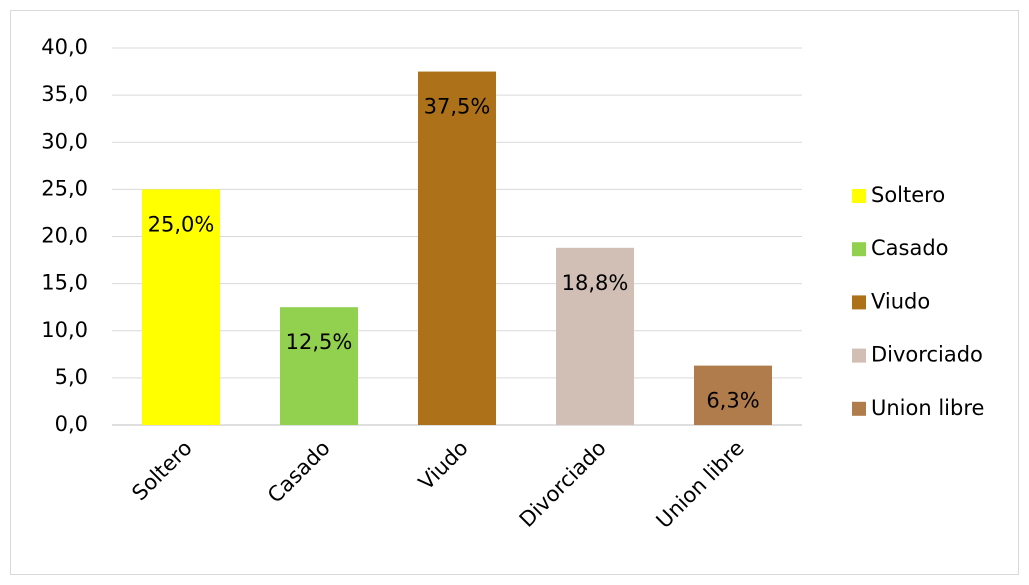 This screenshot has width=1029, height=585. Describe the element at coordinates (71, 377) in the screenshot. I see `y-tick-label: 5,0` at that location.